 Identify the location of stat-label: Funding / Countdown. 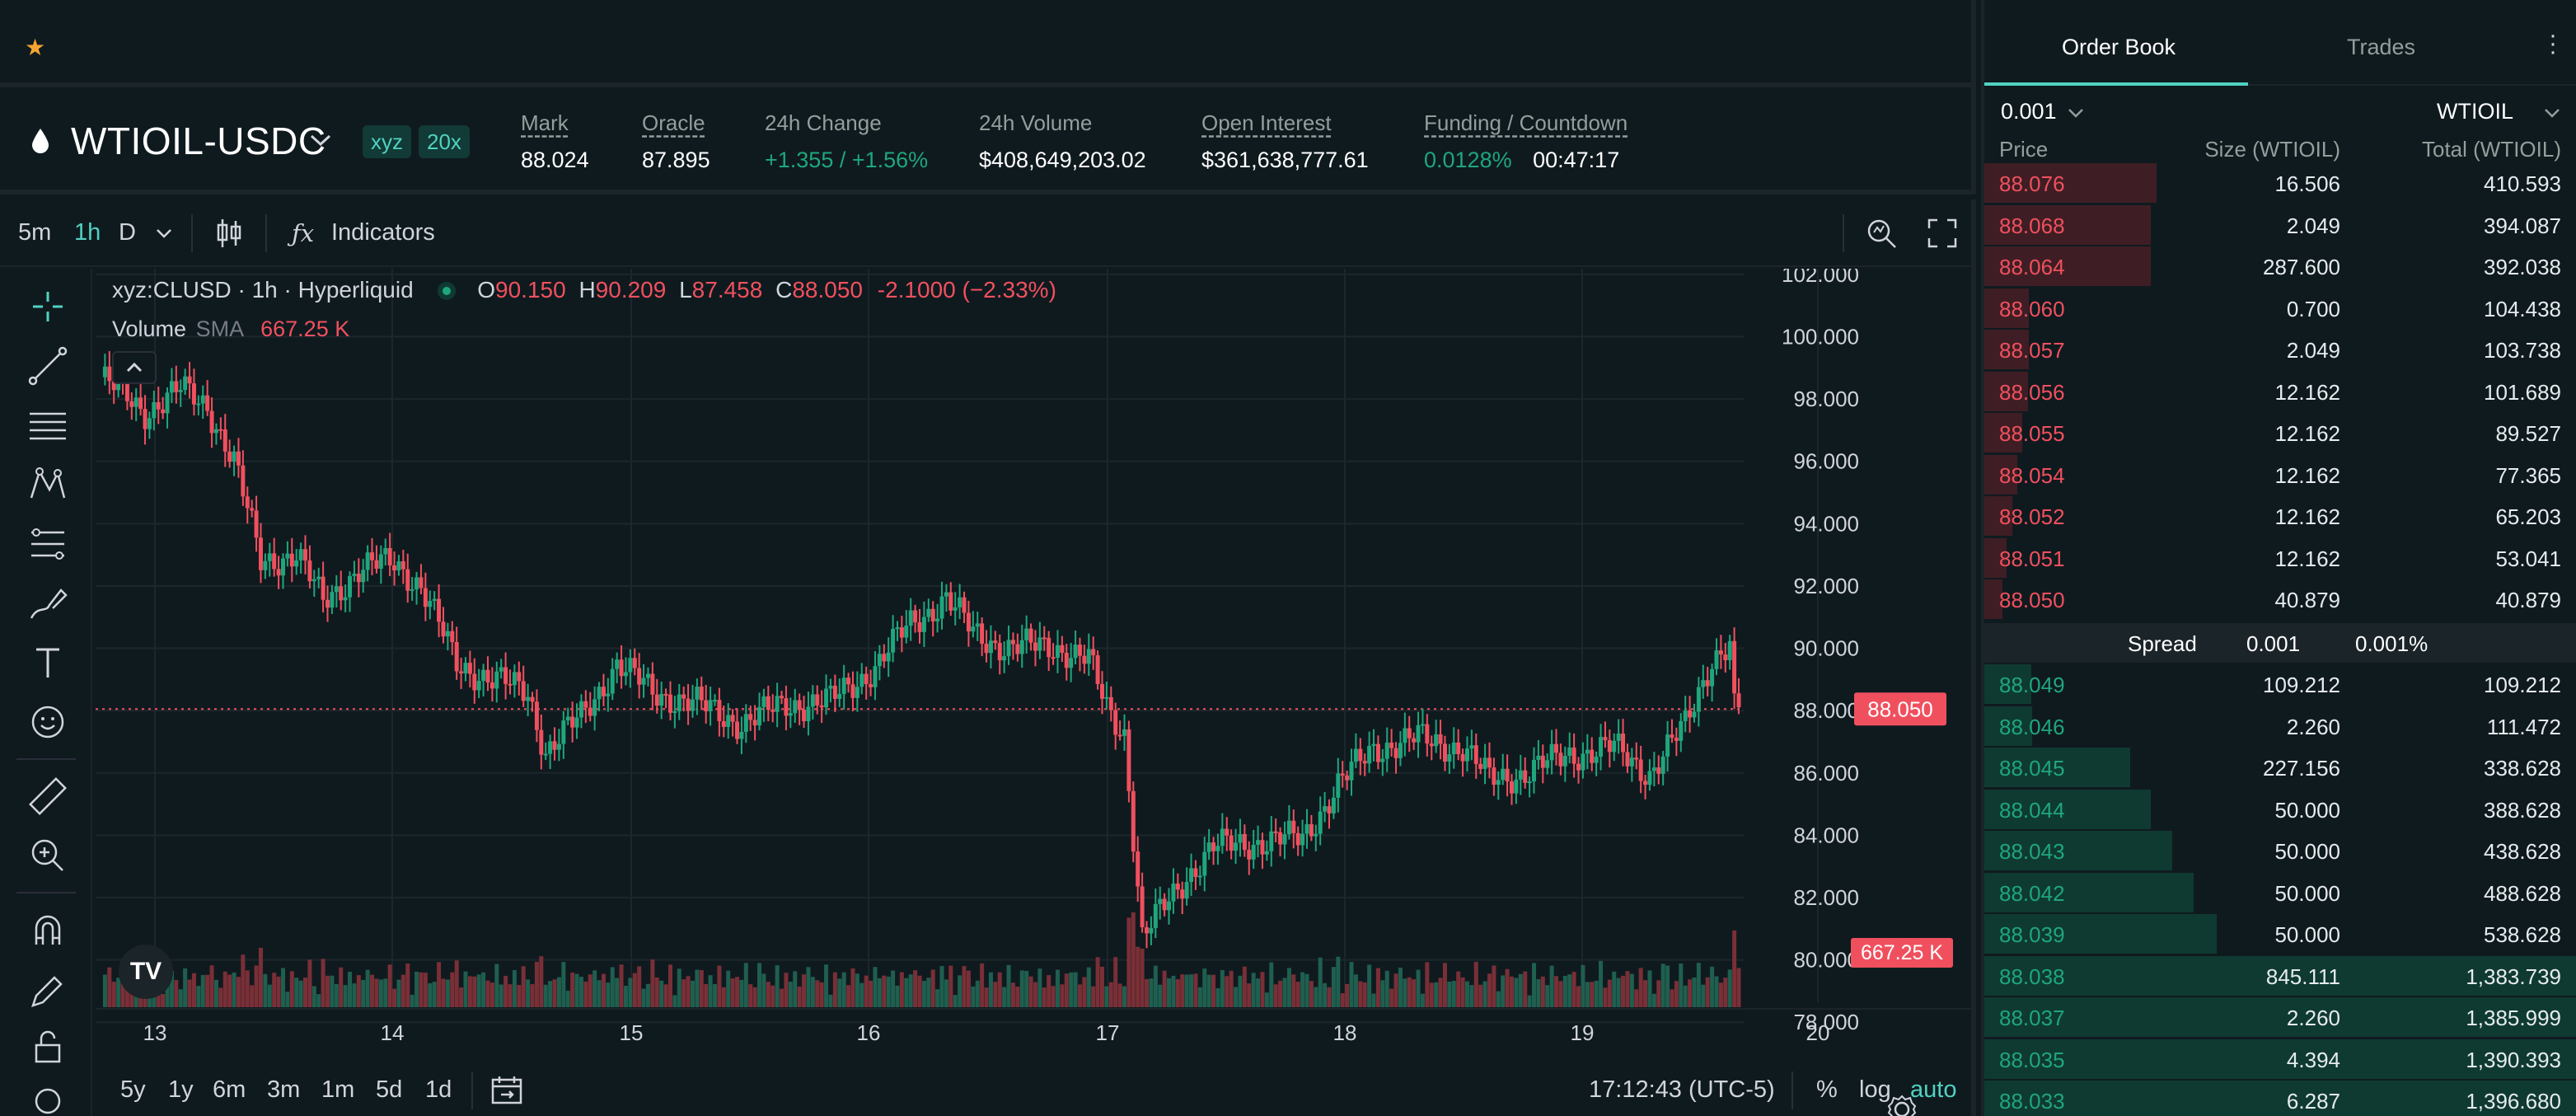
(1526, 122).